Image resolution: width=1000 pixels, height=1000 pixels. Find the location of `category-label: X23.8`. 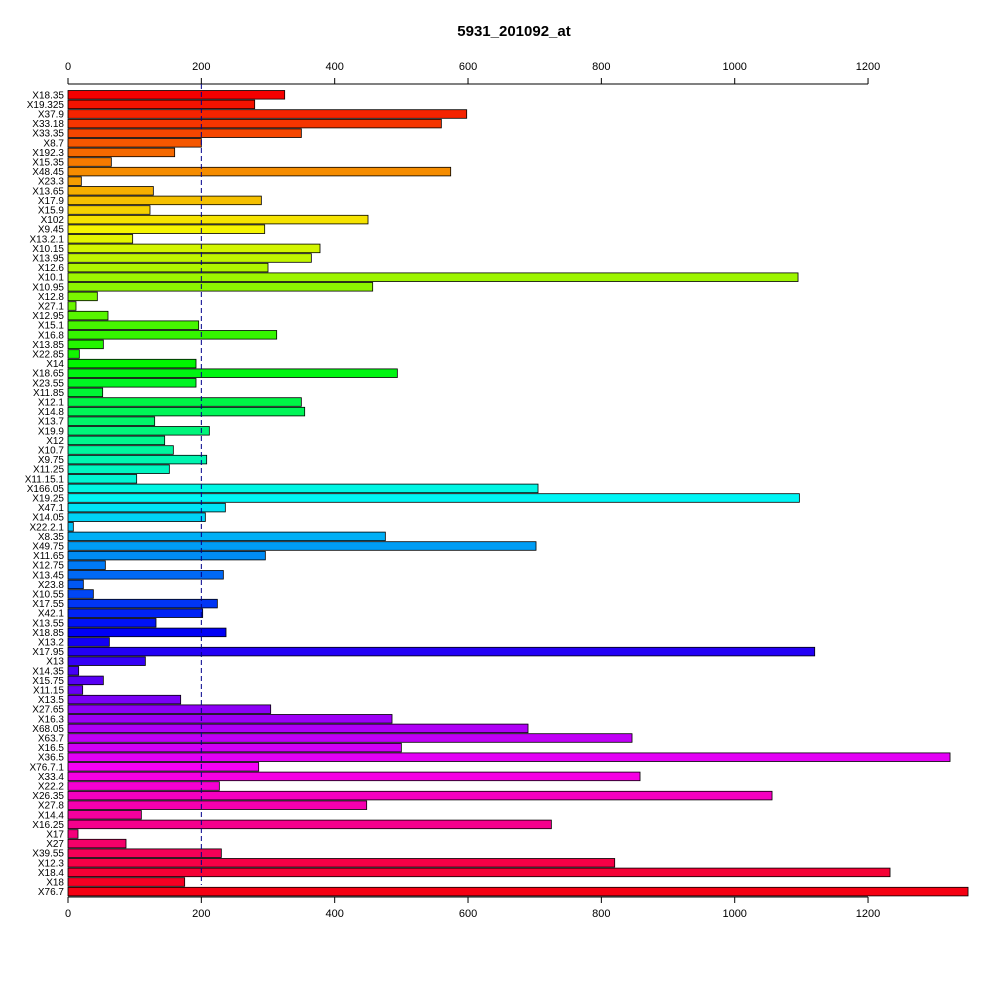

category-label: X23.8 is located at coordinates (51, 585).